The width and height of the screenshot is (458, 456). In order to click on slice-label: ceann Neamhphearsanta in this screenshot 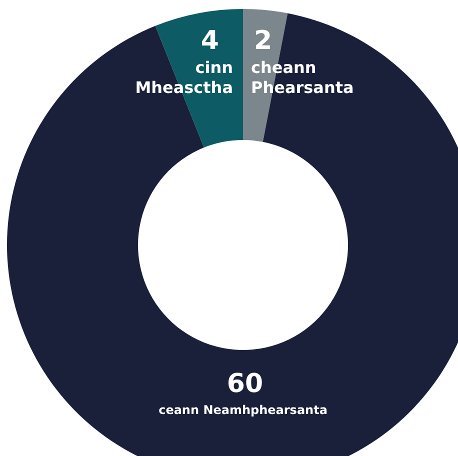, I will do `click(243, 410)`.